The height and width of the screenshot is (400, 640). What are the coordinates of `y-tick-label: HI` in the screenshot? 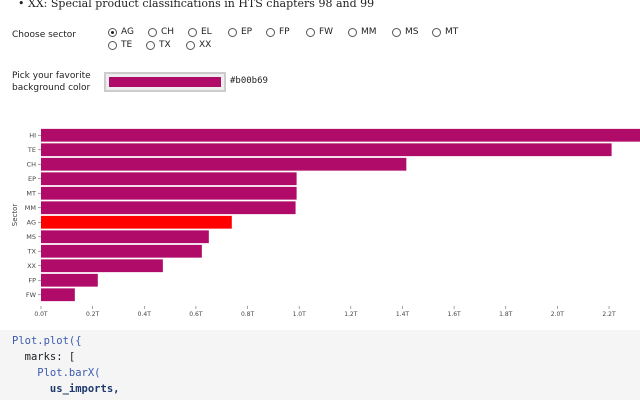 It's located at (32, 135).